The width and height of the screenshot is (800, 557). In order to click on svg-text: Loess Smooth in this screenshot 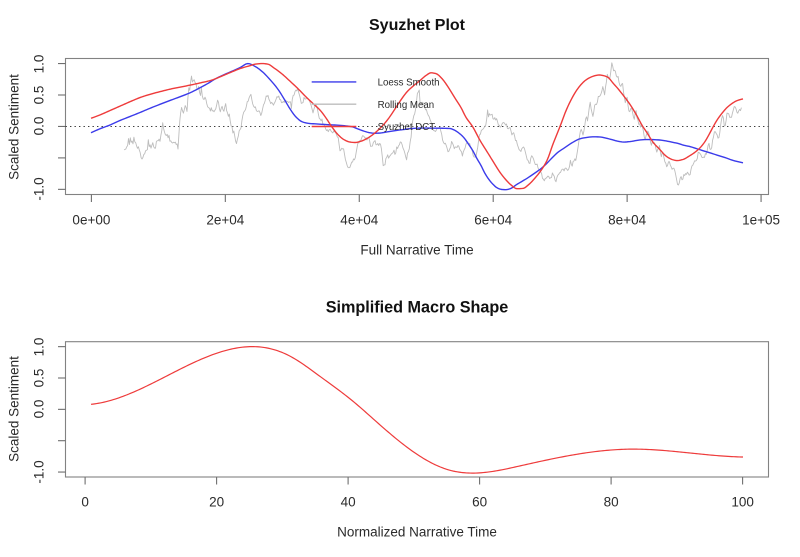, I will do `click(409, 83)`.